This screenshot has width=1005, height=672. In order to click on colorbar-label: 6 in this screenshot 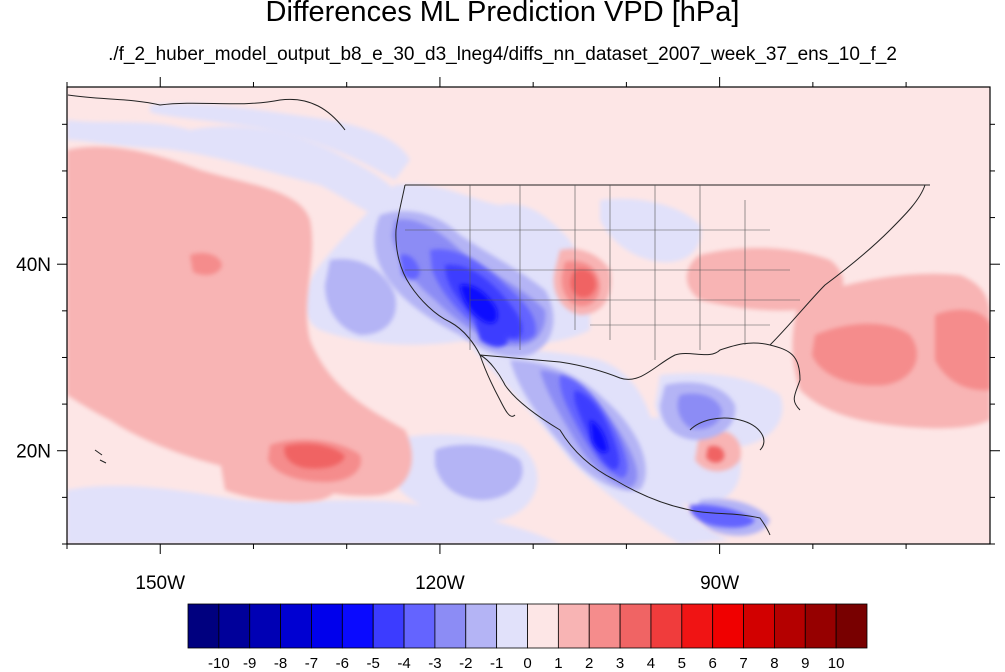, I will do `click(713, 663)`.